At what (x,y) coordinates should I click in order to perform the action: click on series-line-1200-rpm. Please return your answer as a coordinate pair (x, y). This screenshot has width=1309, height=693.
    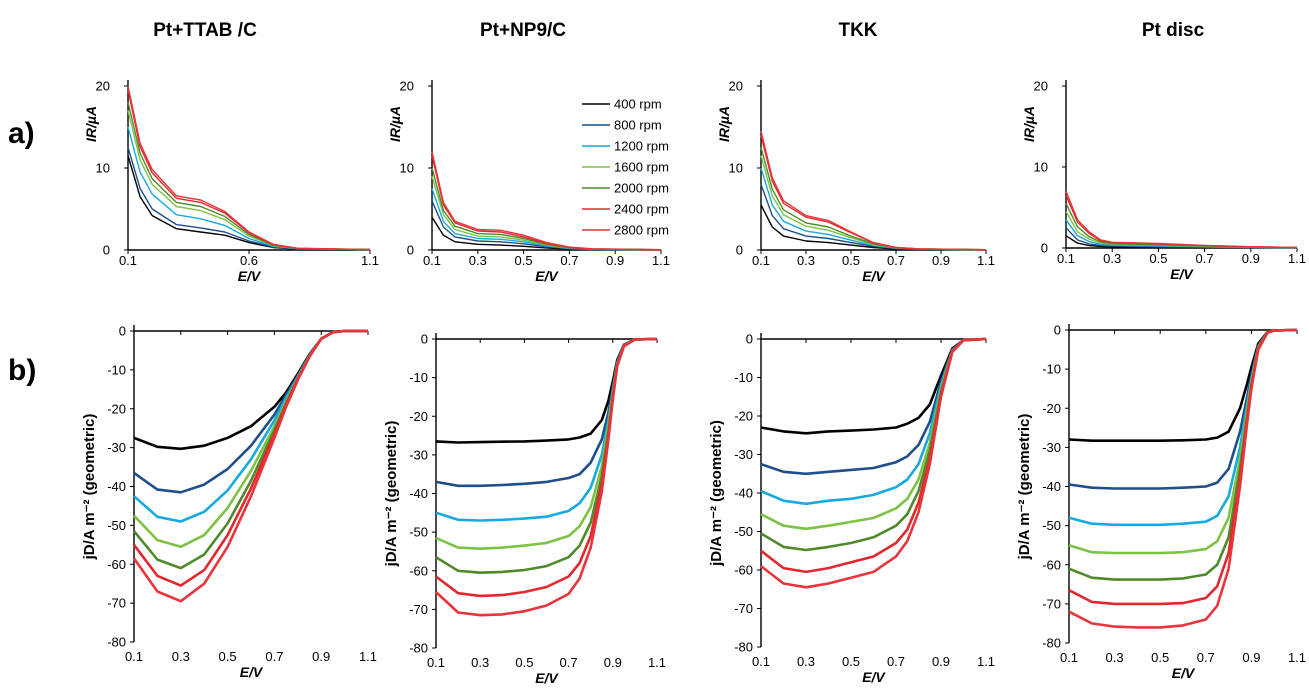
    Looking at the image, I should click on (1183, 427).